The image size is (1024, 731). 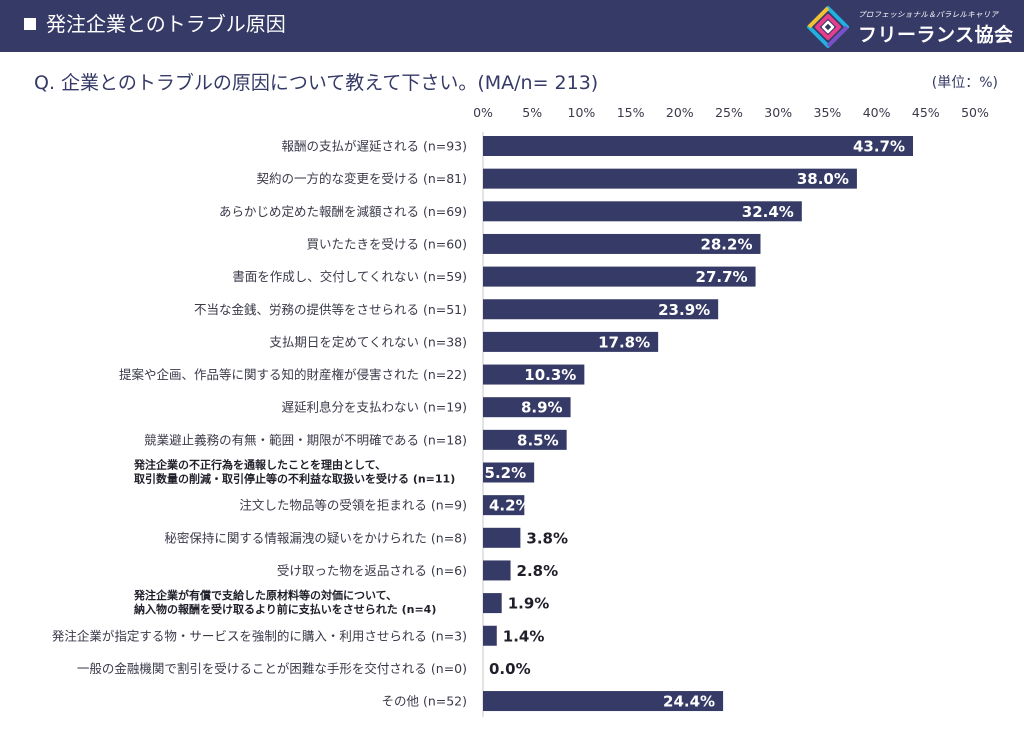 I want to click on data-label: 1.4%, so click(x=524, y=636).